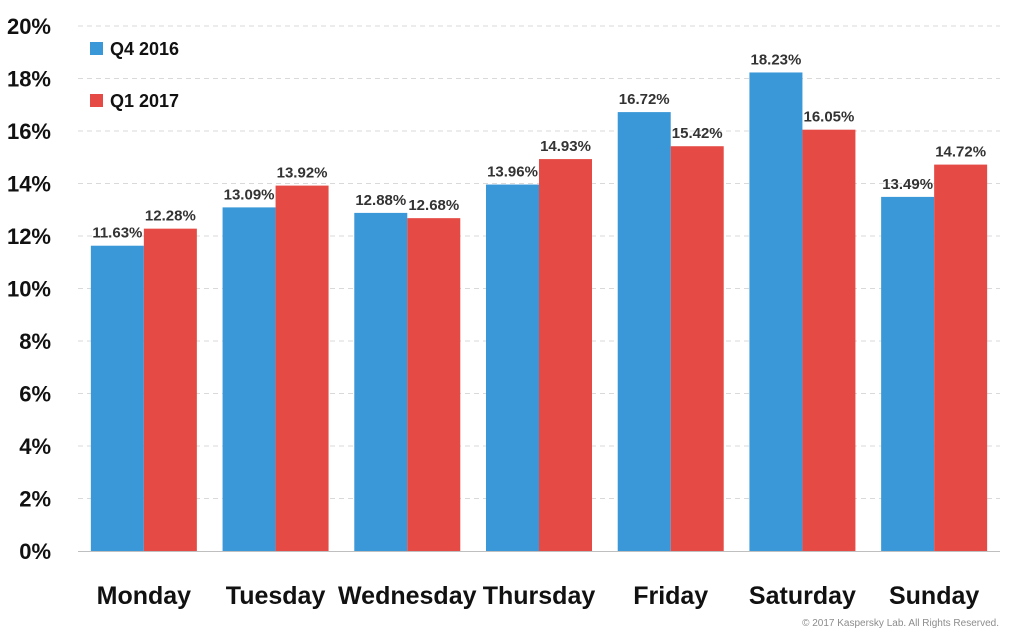 The image size is (1011, 639). What do you see at coordinates (697, 348) in the screenshot?
I see `bar-friday-q1-2017` at bounding box center [697, 348].